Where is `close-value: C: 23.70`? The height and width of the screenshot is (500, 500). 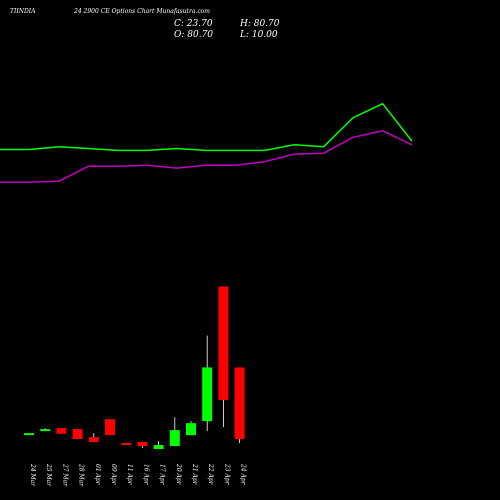
close-value: C: 23.70 is located at coordinates (193, 24).